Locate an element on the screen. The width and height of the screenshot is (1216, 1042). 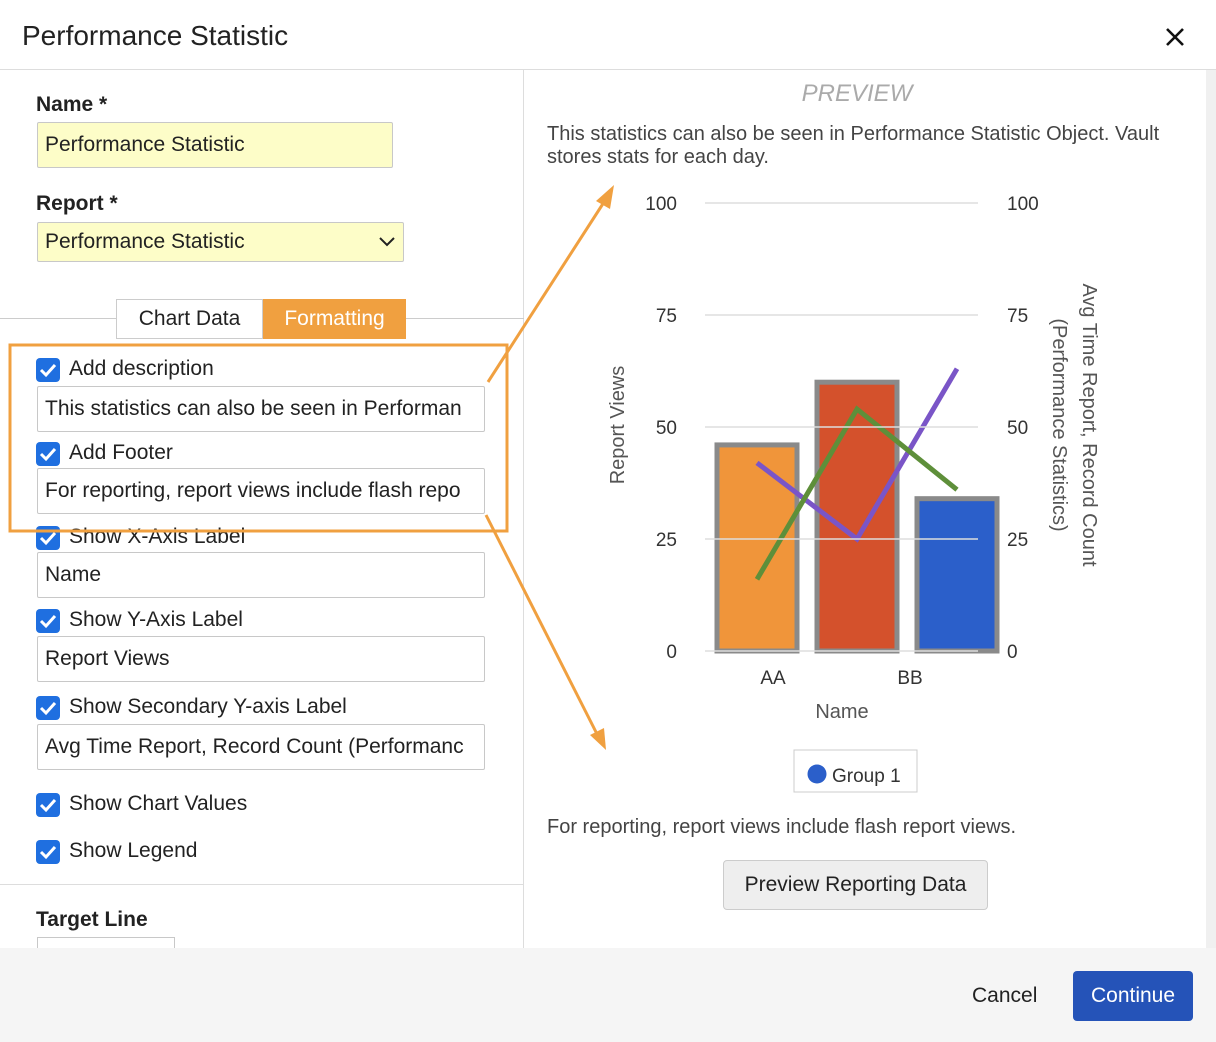
option-label: Show Secondary Y-axis Label is located at coordinates (208, 706).